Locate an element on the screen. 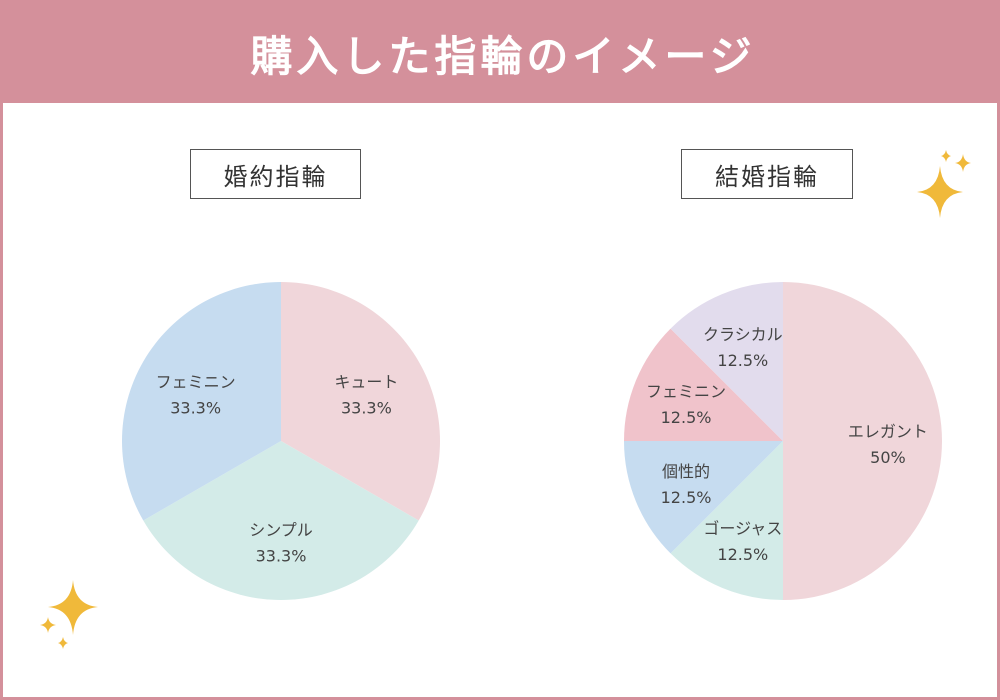 The image size is (1000, 700). header-banner: 購入した指輪のイメージ is located at coordinates (501, 53).